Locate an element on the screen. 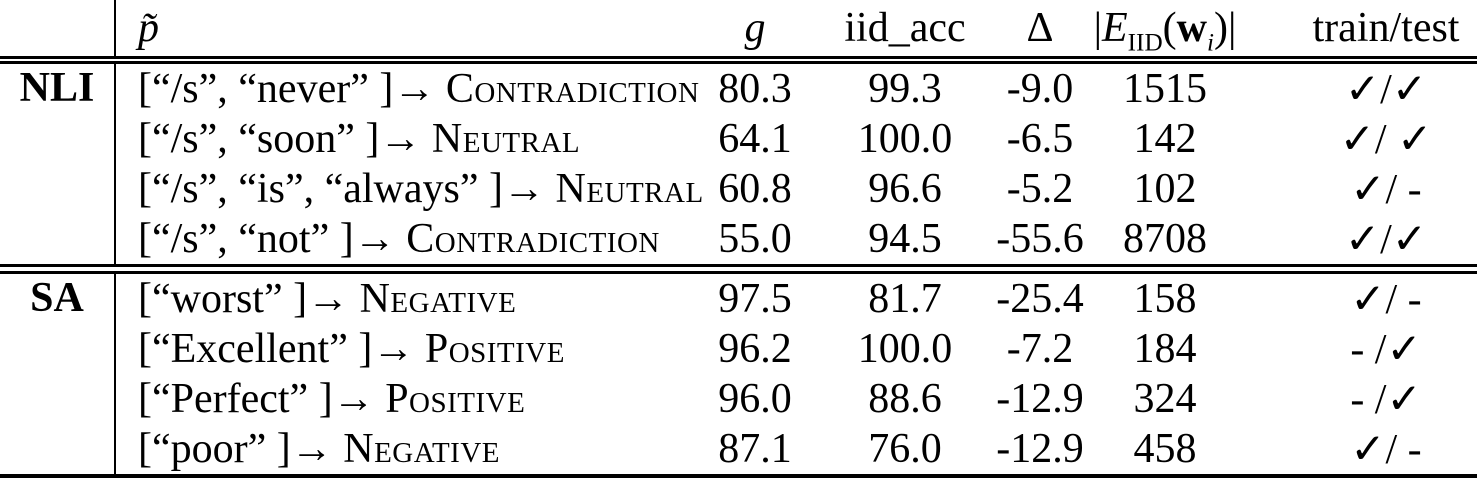 Image resolution: width=1477 pixels, height=478 pixels. train-test-value: ✓/ ✓ is located at coordinates (1386, 140).